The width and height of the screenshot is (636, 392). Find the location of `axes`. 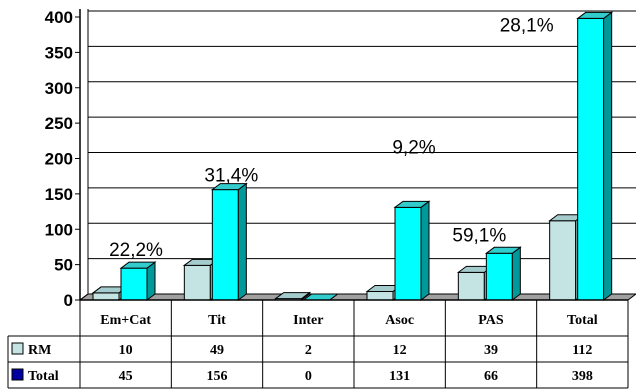

axes is located at coordinates (84, 155).